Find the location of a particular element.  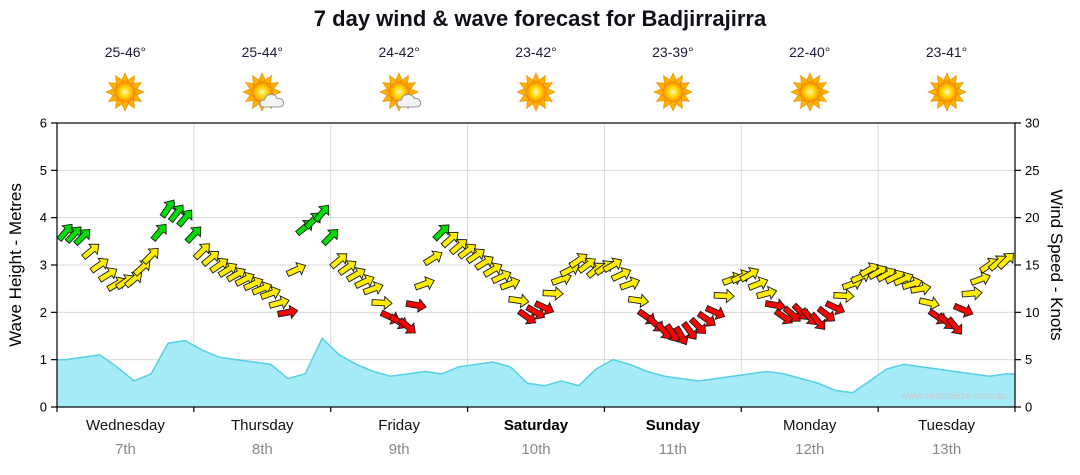

day-name-label: Saturday is located at coordinates (536, 425).